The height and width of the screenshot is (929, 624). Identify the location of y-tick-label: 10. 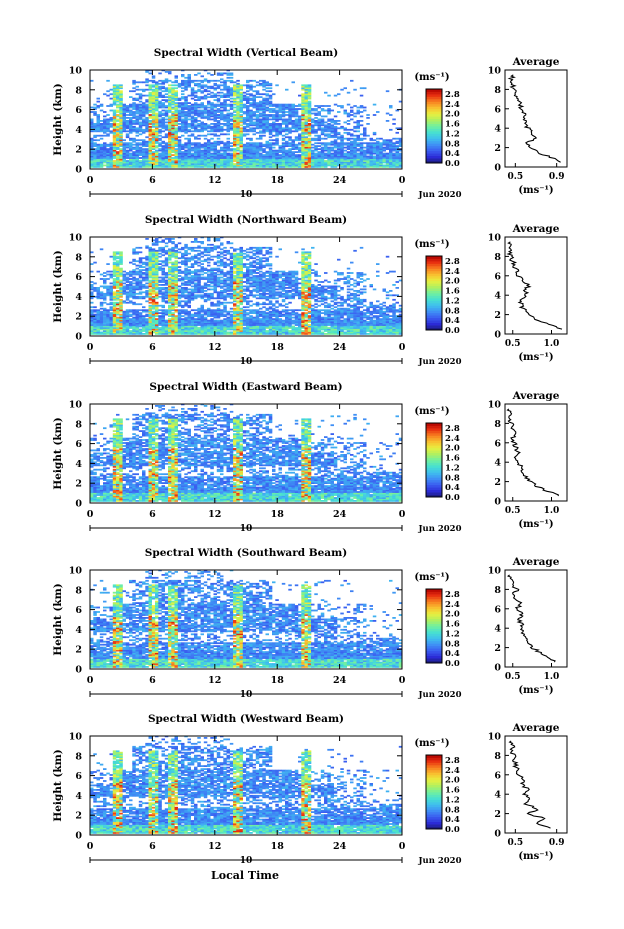
(76, 71).